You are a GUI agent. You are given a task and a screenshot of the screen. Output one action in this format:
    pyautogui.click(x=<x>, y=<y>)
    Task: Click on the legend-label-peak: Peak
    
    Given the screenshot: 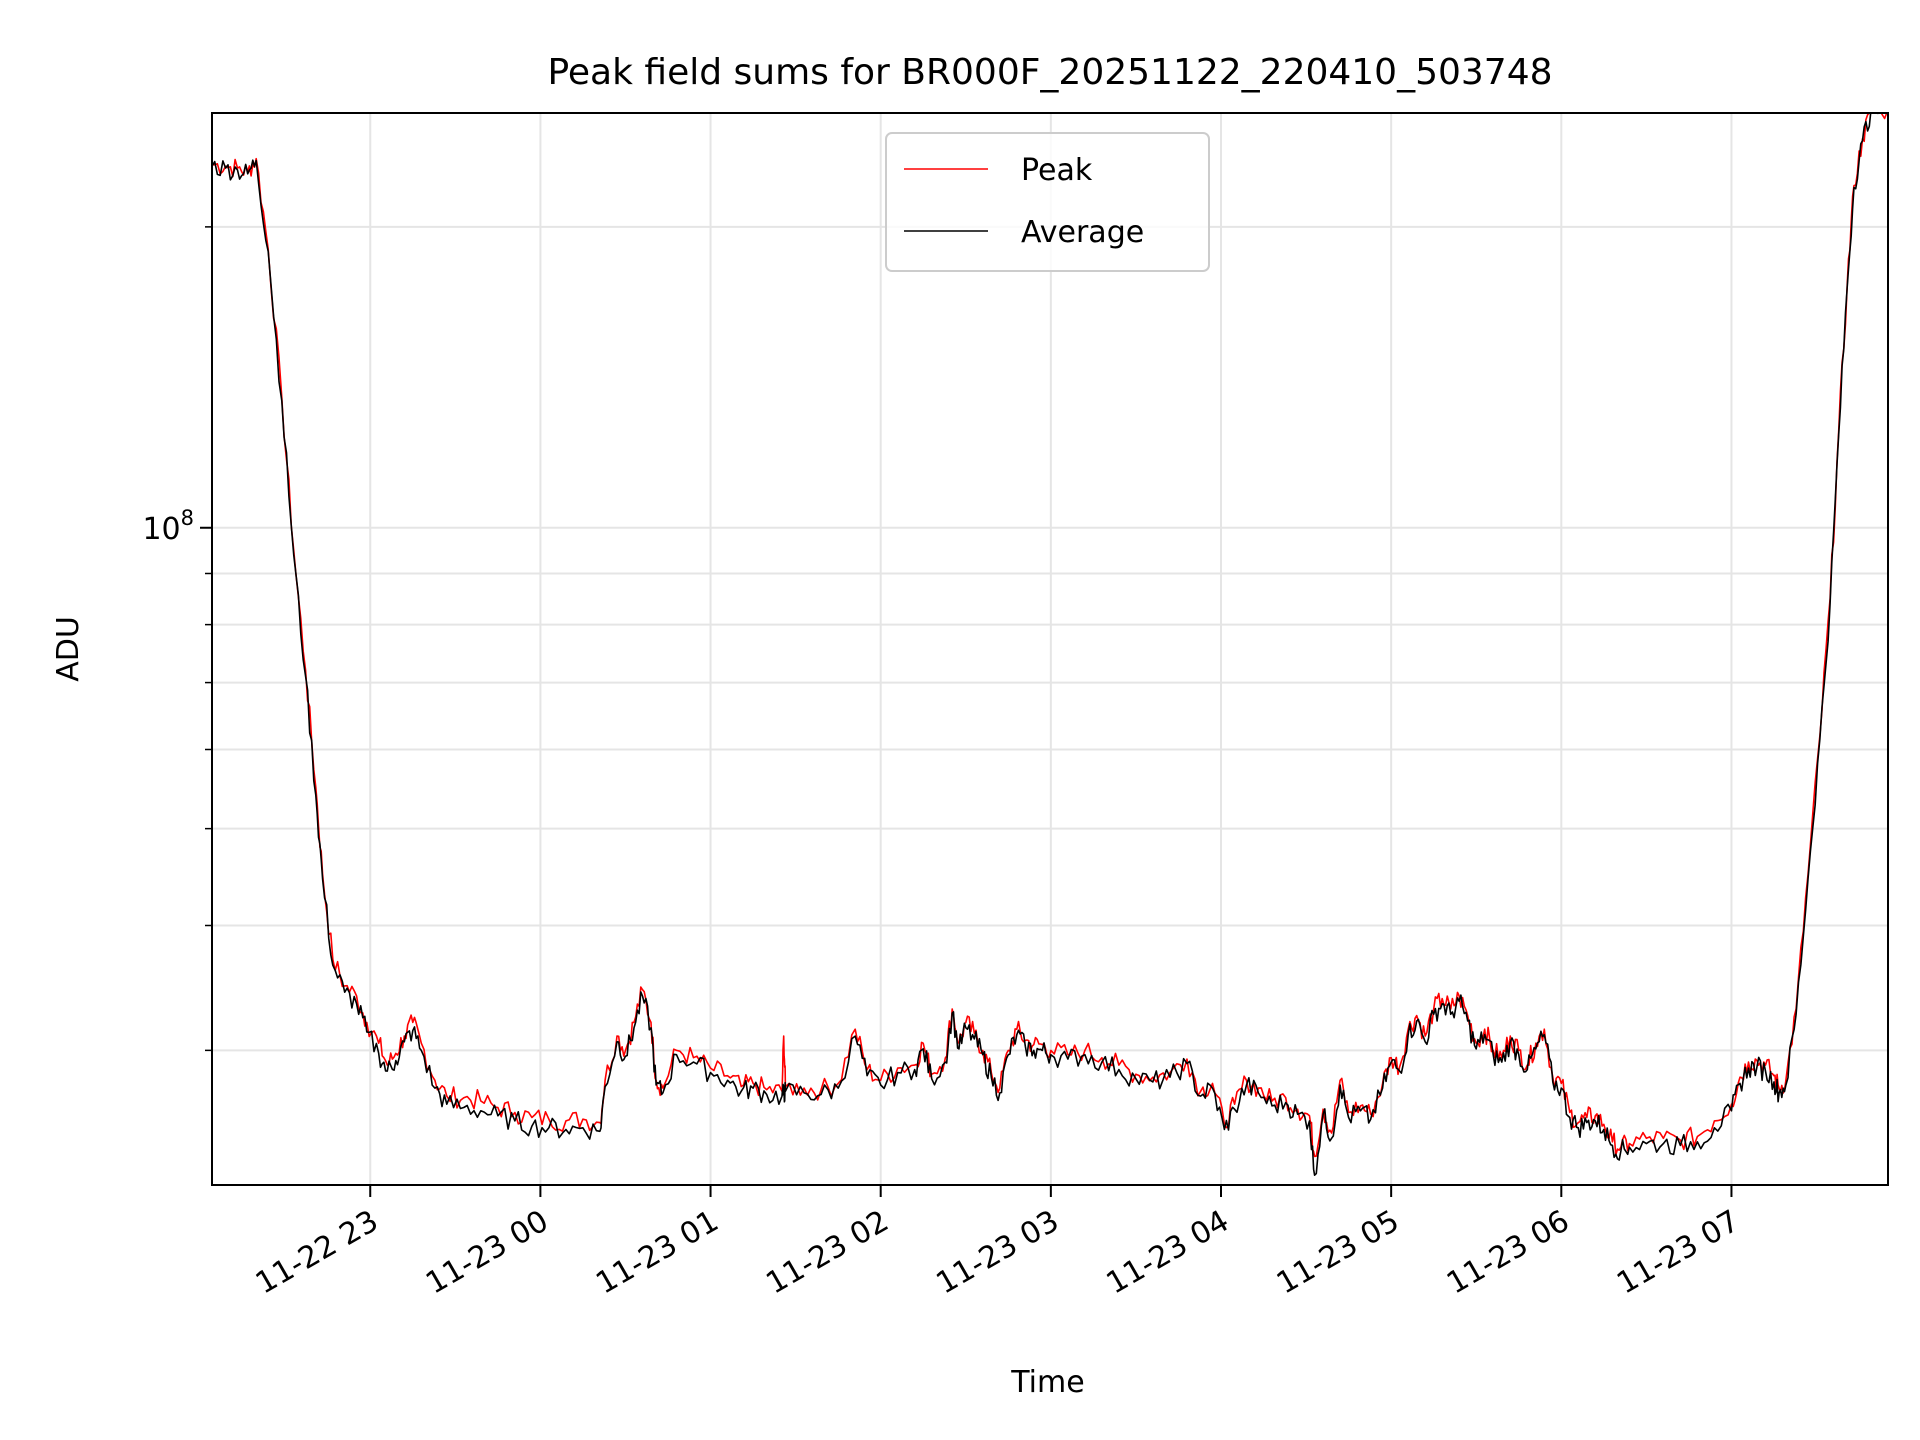 What is the action you would take?
    pyautogui.click(x=1057, y=170)
    